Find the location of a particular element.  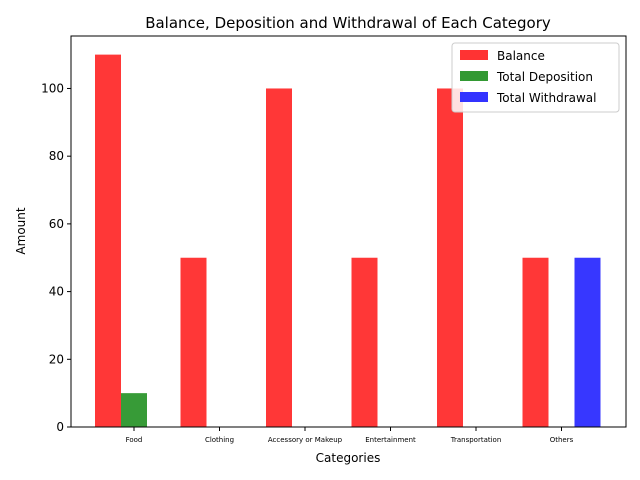

x-tick-label: Entertainment is located at coordinates (390, 440).